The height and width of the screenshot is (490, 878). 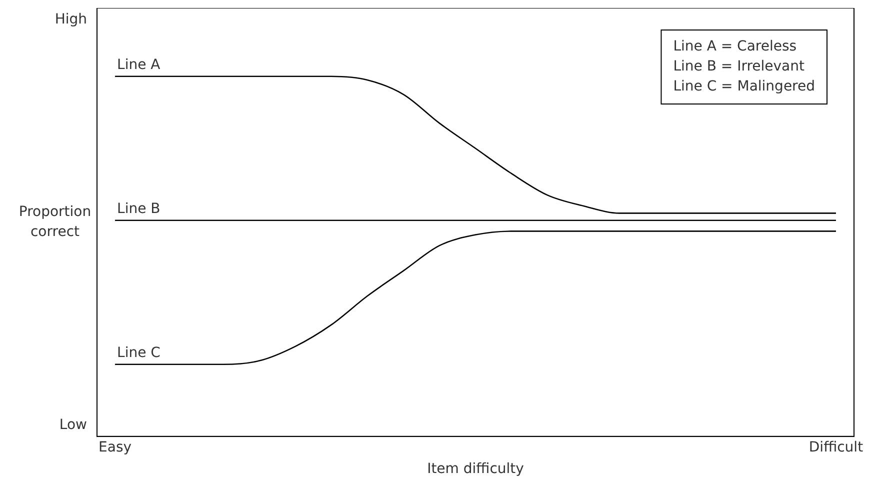 I want to click on x-tick-label: Difficult, so click(x=836, y=447).